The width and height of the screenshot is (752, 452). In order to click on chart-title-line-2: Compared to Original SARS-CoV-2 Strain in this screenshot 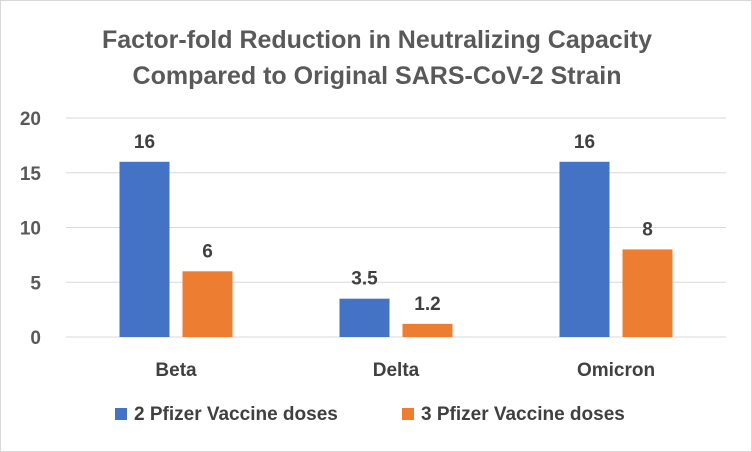, I will do `click(377, 76)`.